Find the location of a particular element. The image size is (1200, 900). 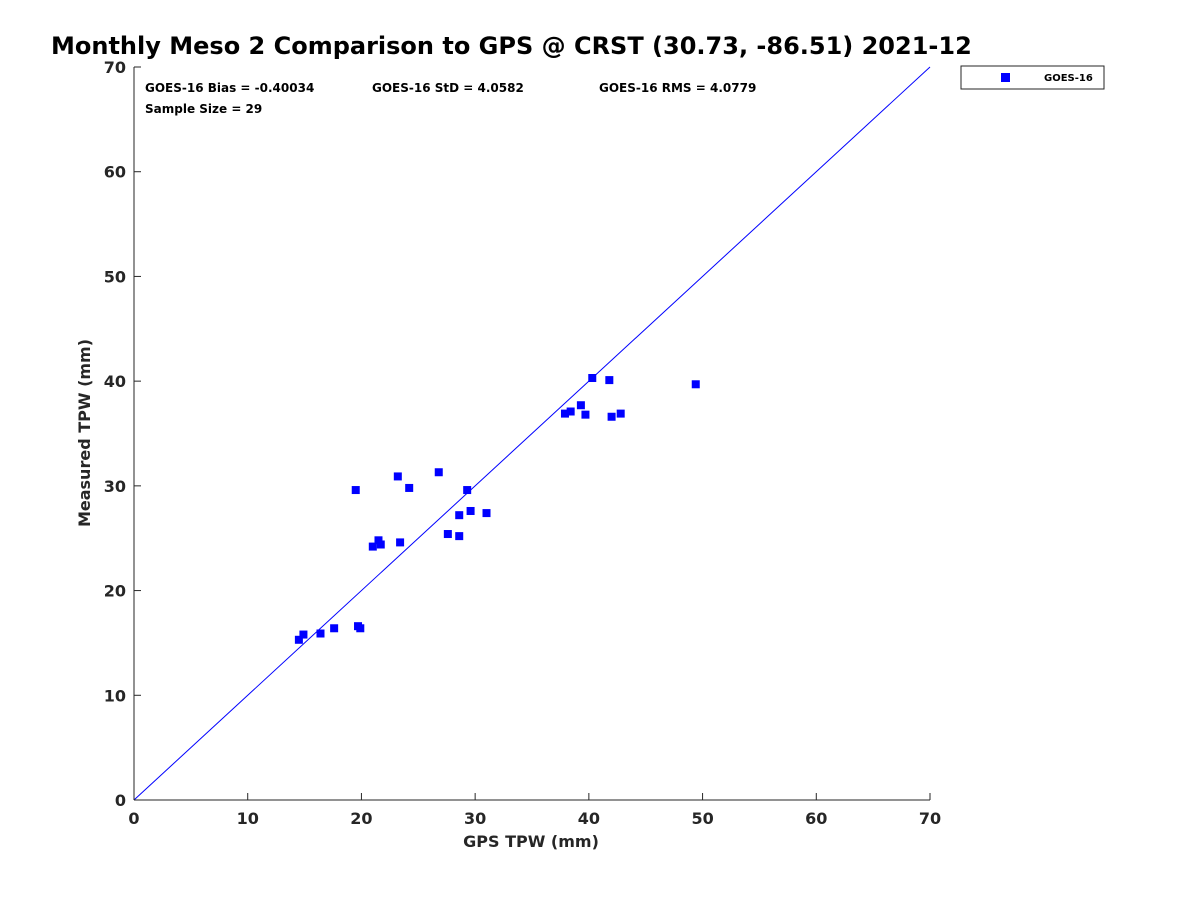

y-axis-ticks: 0 10 20 30 40 50 60 70 is located at coordinates (122, 434).